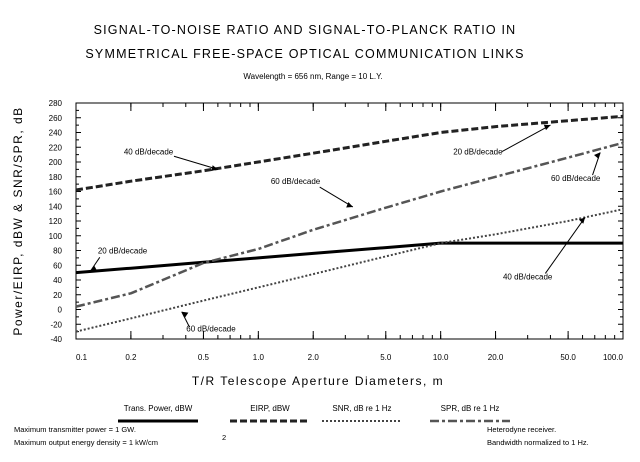 The image size is (640, 462). Describe the element at coordinates (521, 429) in the screenshot. I see `footnote-right: Heterodyne receiver.` at that location.